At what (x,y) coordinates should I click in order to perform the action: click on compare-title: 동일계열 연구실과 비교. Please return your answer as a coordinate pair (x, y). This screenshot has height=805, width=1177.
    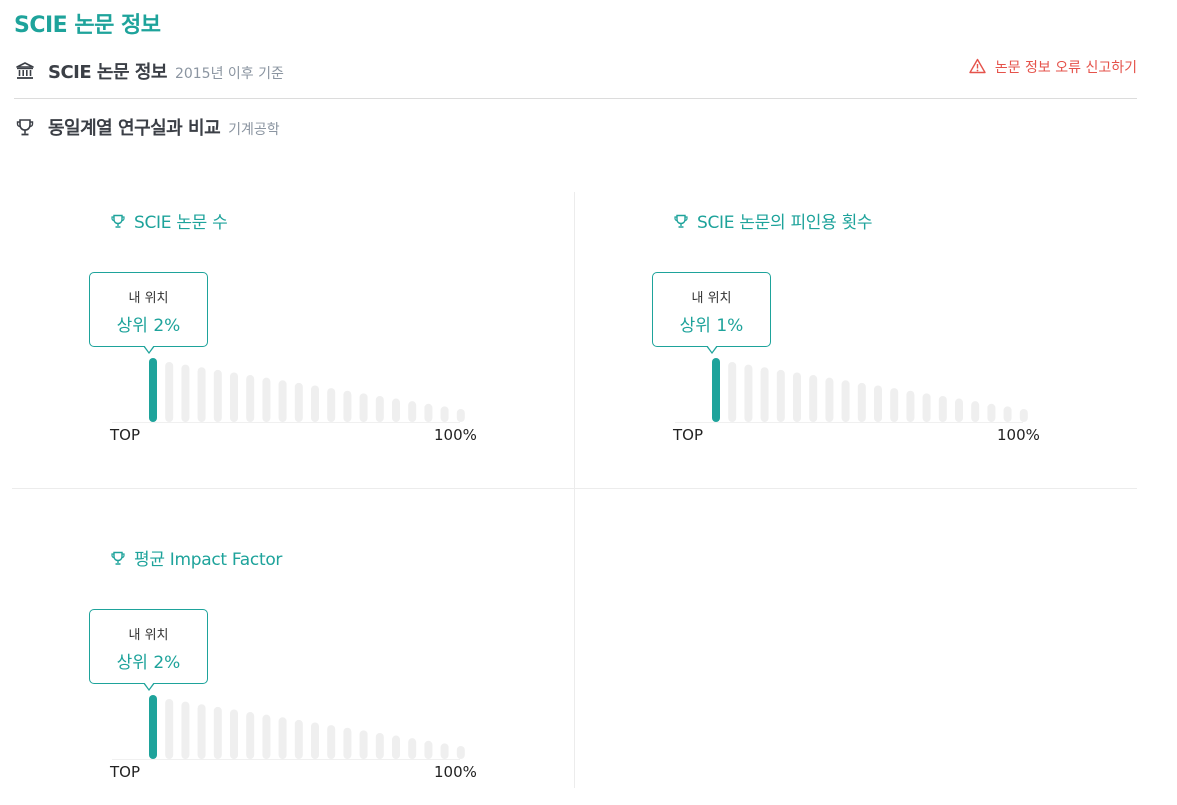
    Looking at the image, I should click on (134, 128).